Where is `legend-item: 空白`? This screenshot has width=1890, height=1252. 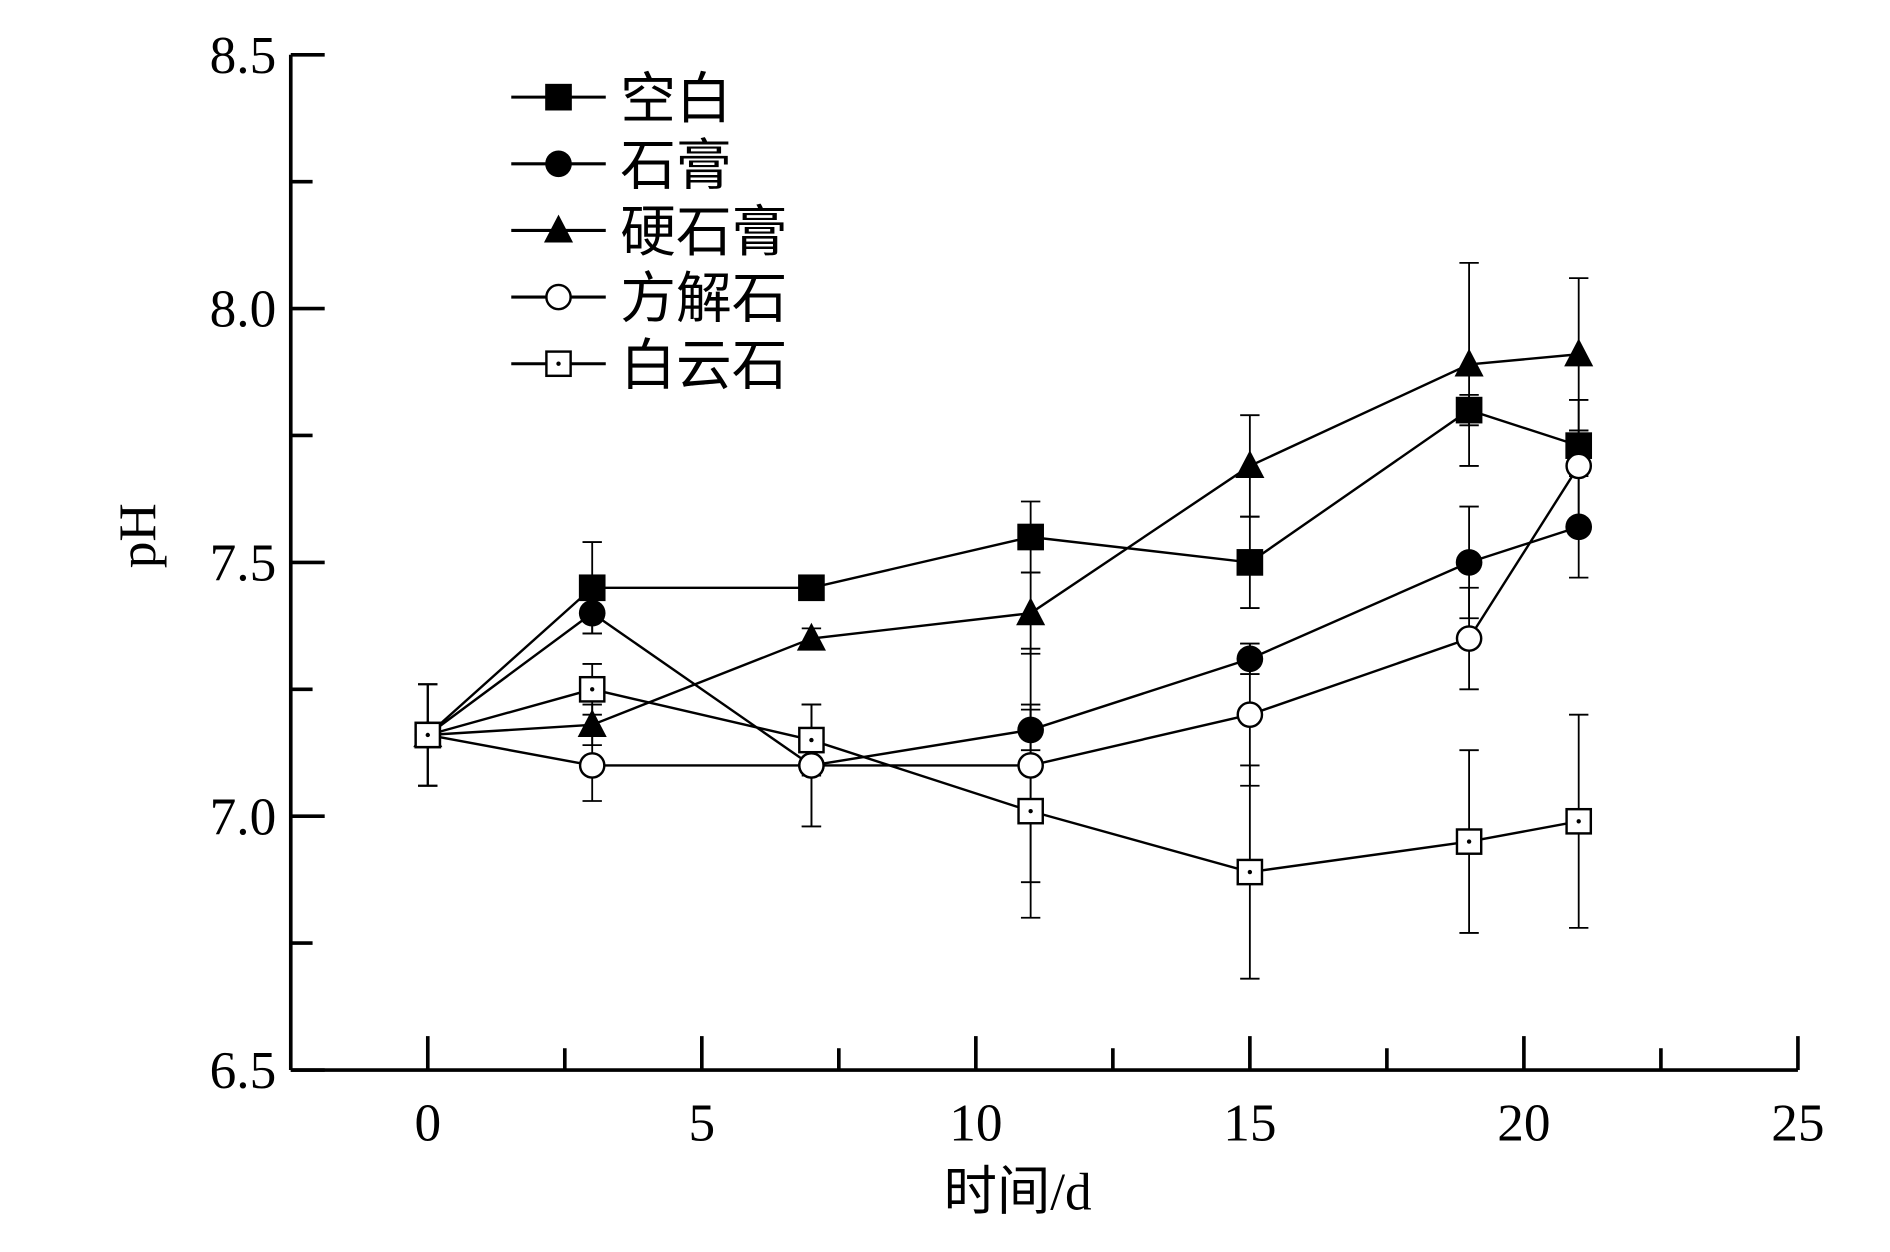 legend-item: 空白 is located at coordinates (621, 100).